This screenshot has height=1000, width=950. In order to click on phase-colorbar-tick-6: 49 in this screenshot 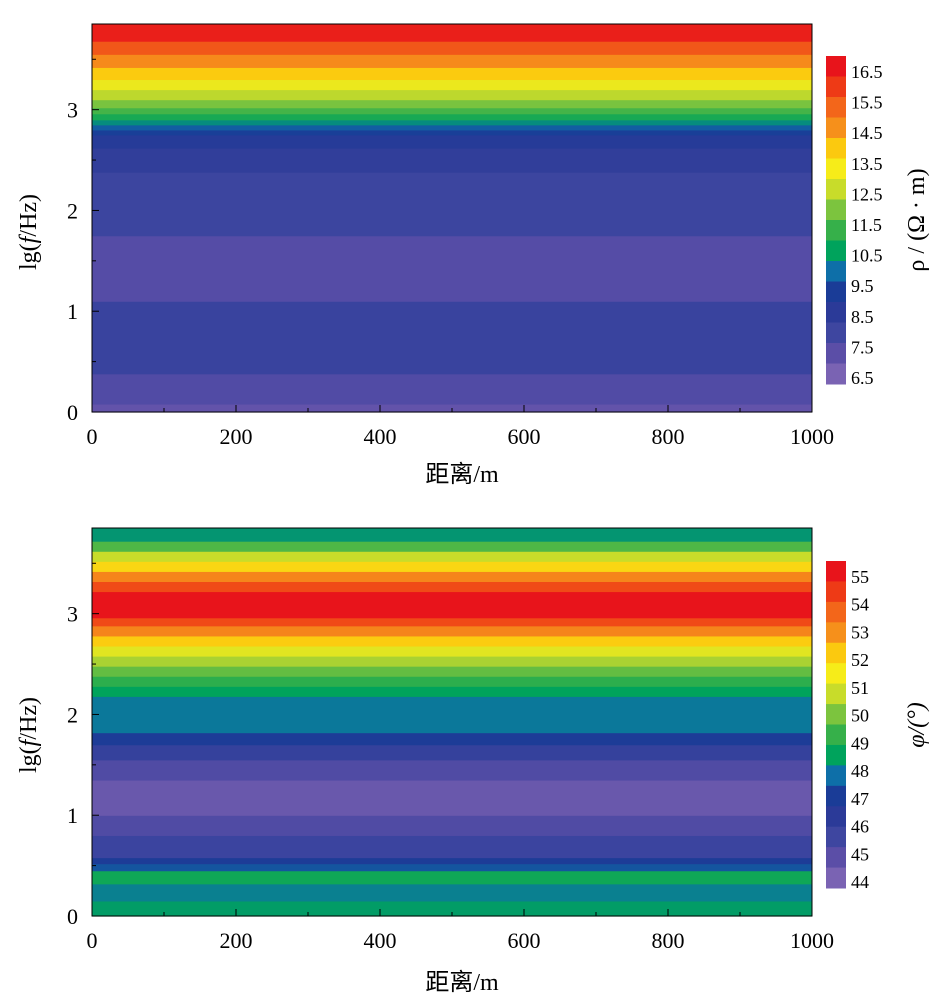, I will do `click(860, 743)`.